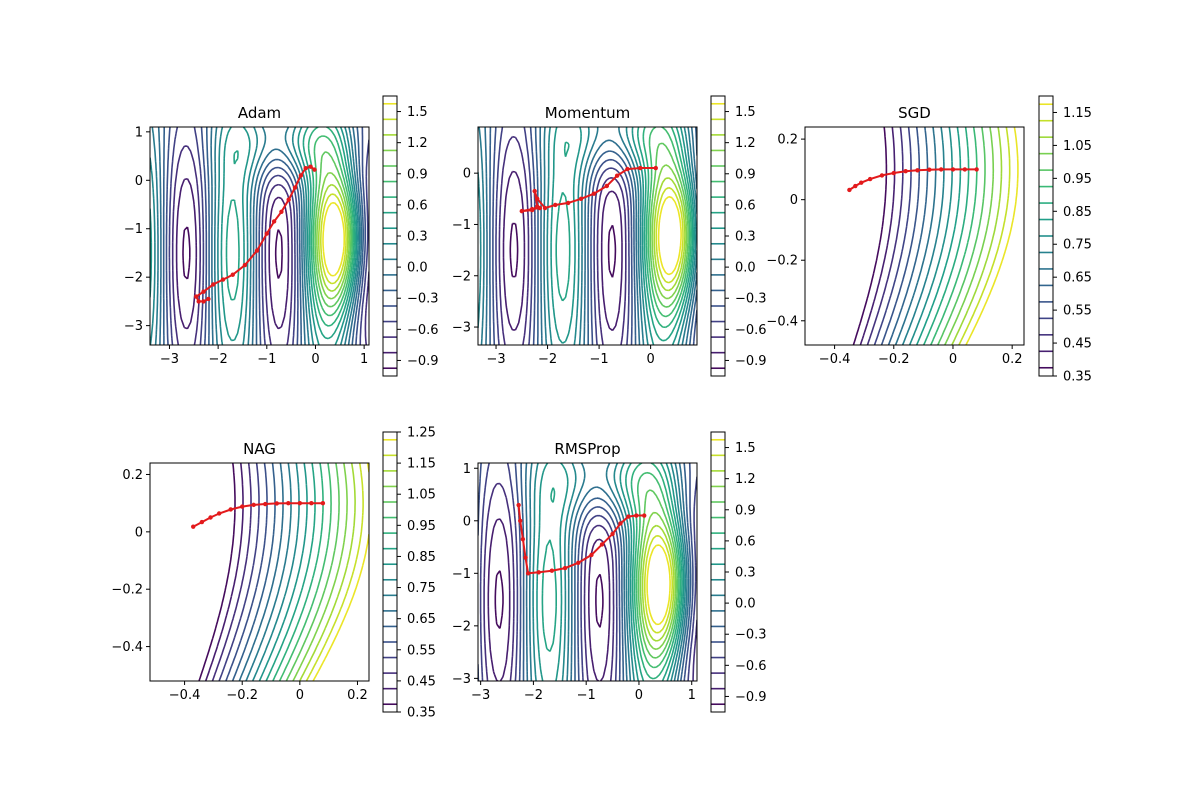 The image size is (1200, 800). Describe the element at coordinates (745, 268) in the screenshot. I see `colorbar-tick-label: 0.0` at that location.